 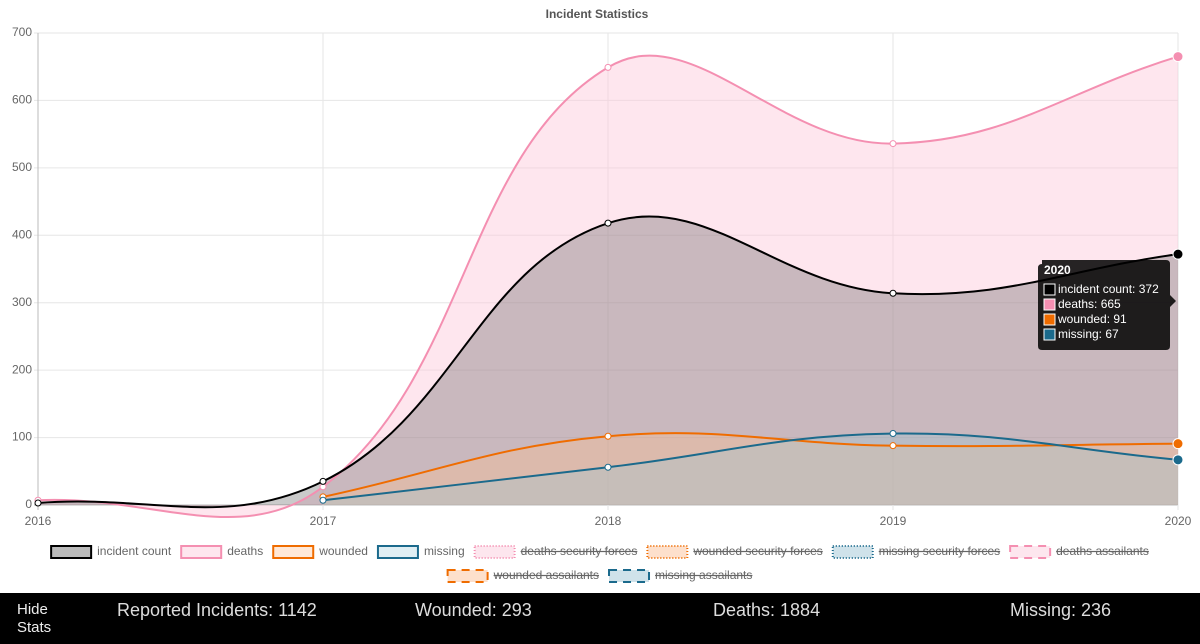 What do you see at coordinates (22, 369) in the screenshot?
I see `y-tick-label: 200` at bounding box center [22, 369].